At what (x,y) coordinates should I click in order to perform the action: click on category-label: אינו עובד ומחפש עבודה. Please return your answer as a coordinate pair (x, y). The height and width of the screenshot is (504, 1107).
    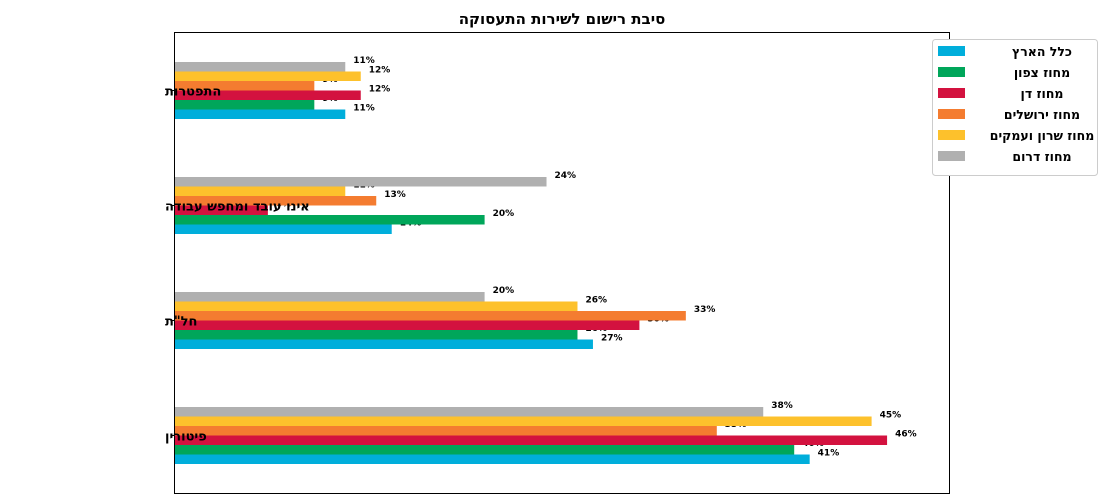
    Looking at the image, I should click on (237, 207).